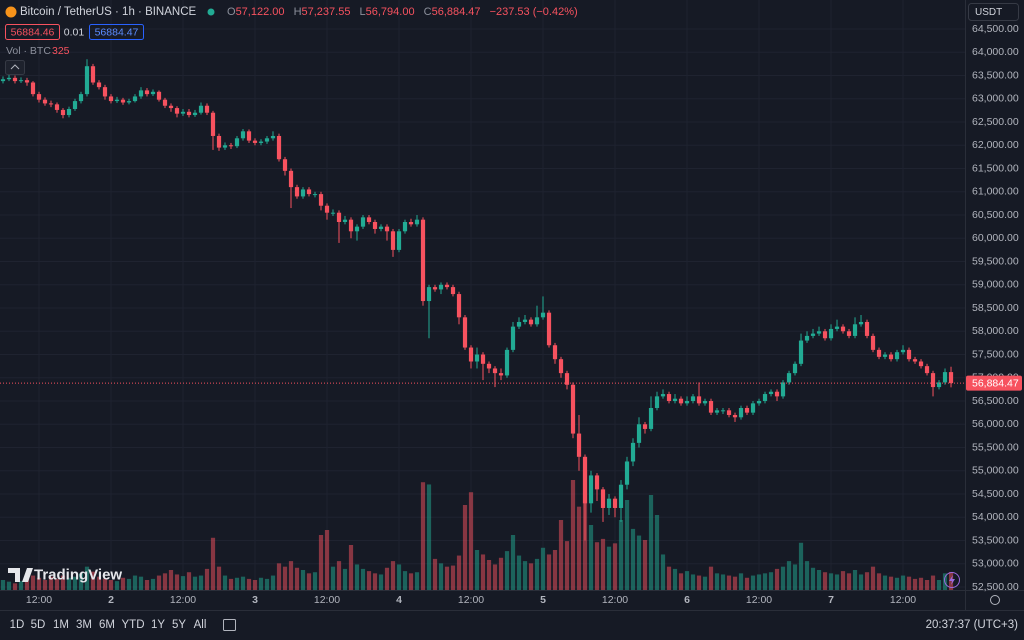 The height and width of the screenshot is (640, 1024). I want to click on date-range-button, so click(229, 625).